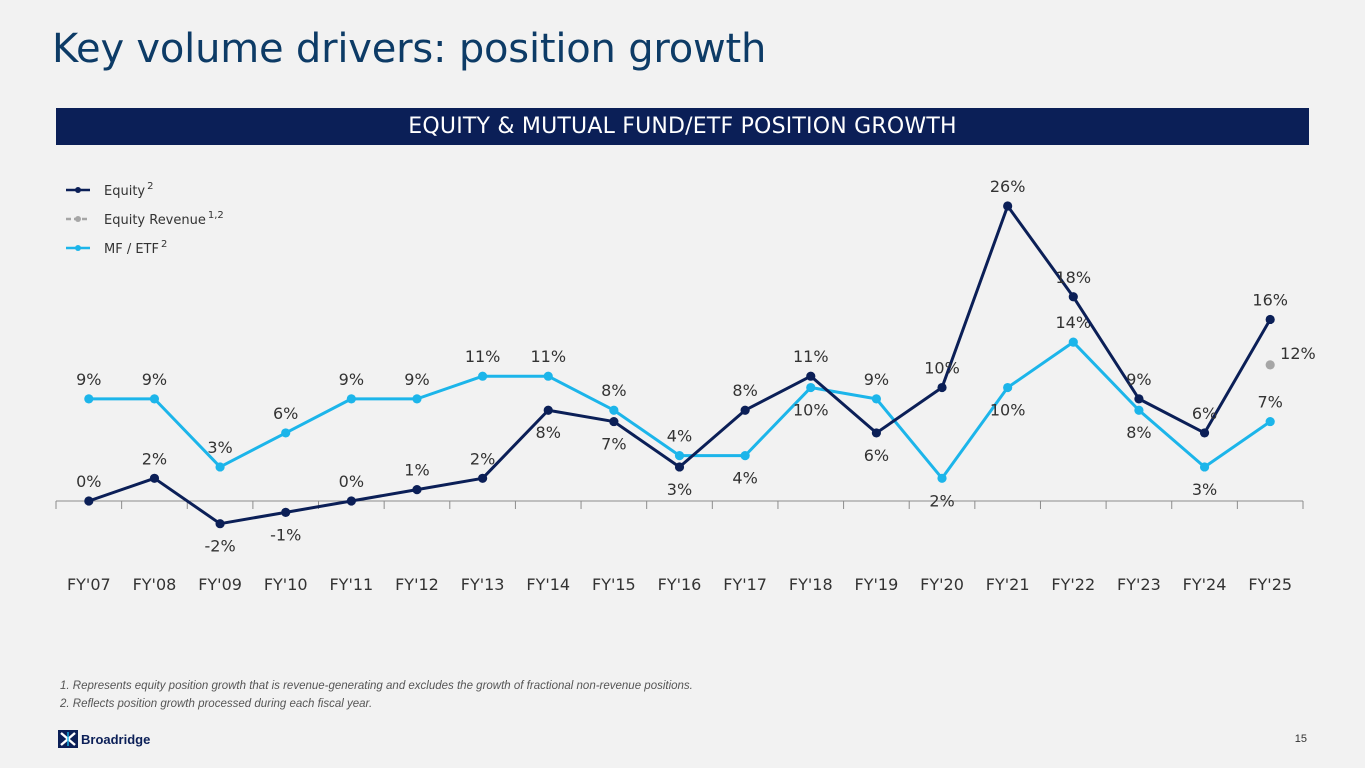  Describe the element at coordinates (155, 220) in the screenshot. I see `legend-label: Equity Revenue` at that location.